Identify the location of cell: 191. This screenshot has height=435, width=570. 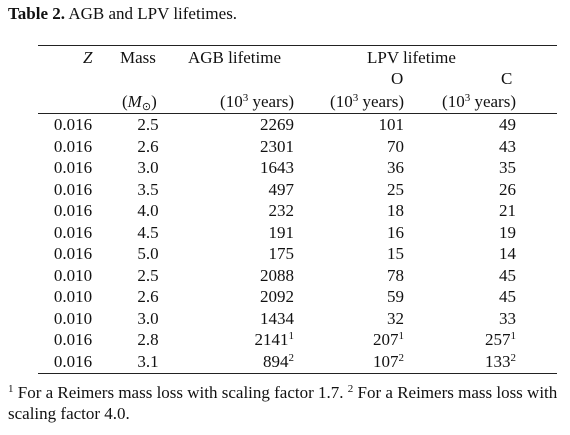
(281, 232).